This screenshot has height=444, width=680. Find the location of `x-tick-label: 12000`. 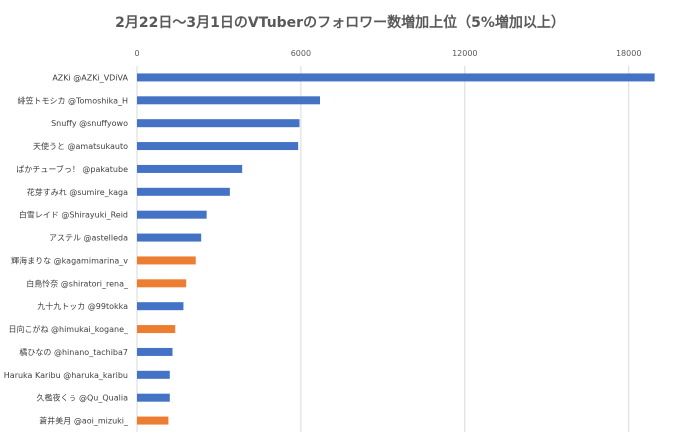

x-tick-label: 12000 is located at coordinates (464, 53).